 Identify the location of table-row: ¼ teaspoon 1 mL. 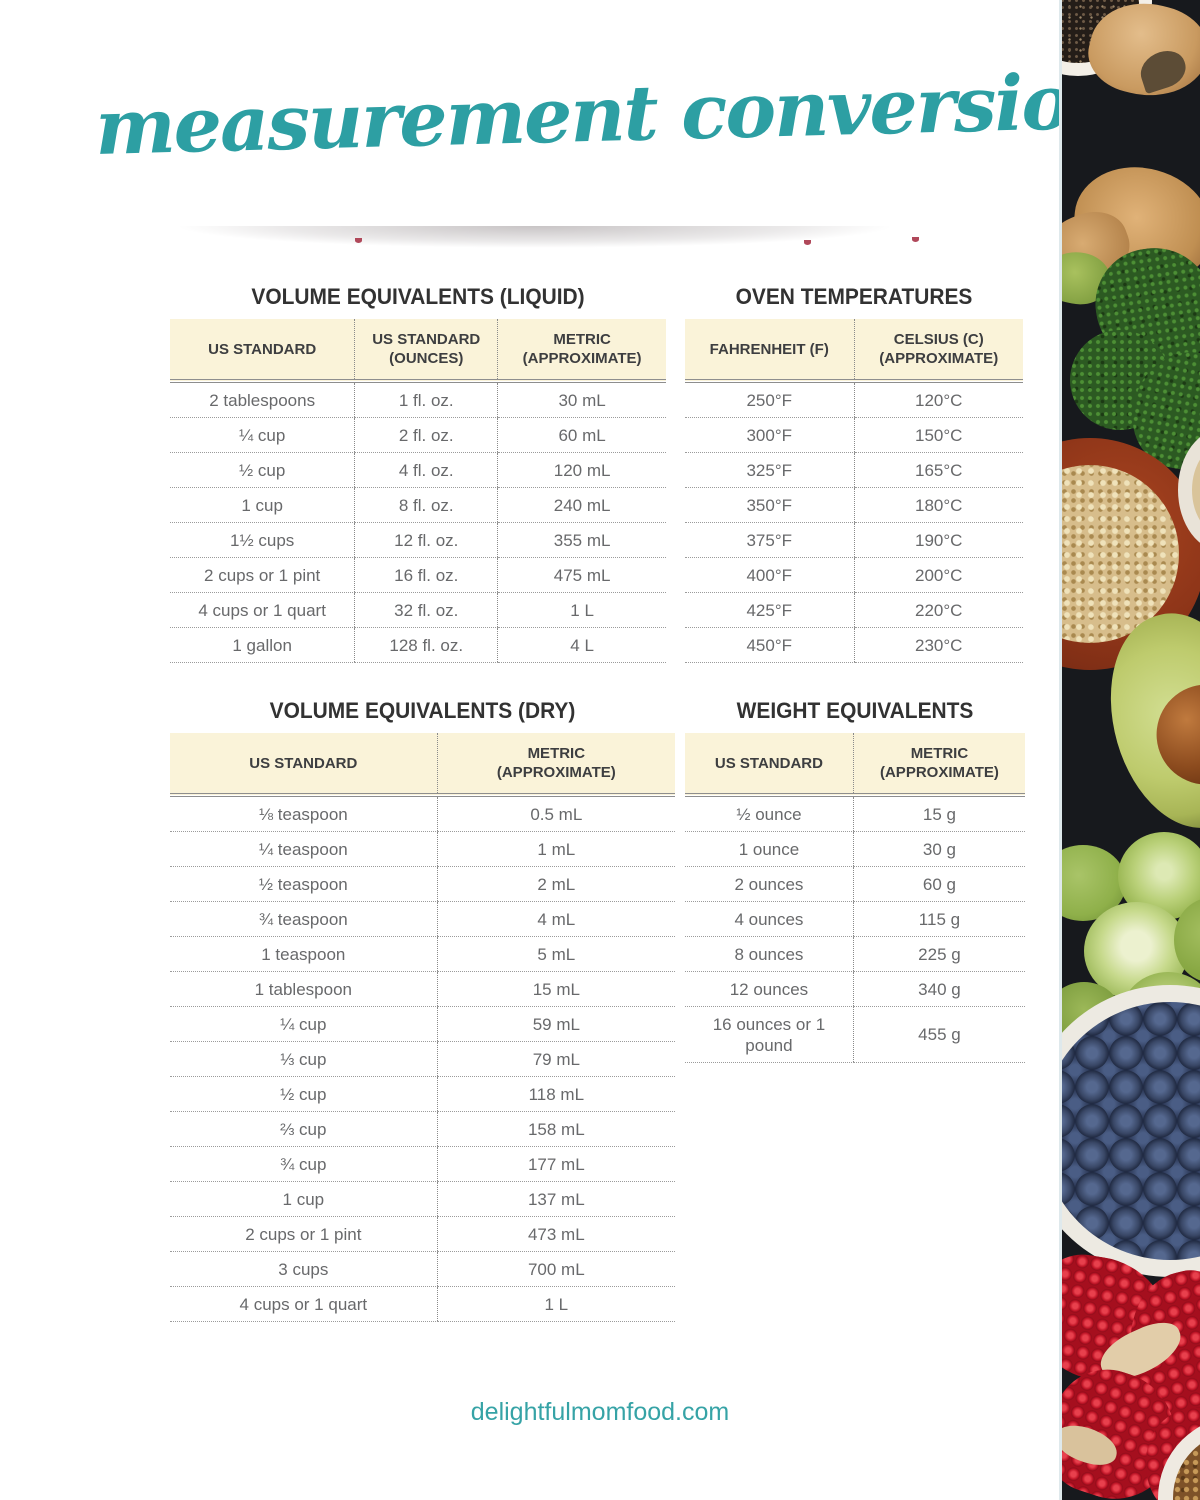
(422, 849).